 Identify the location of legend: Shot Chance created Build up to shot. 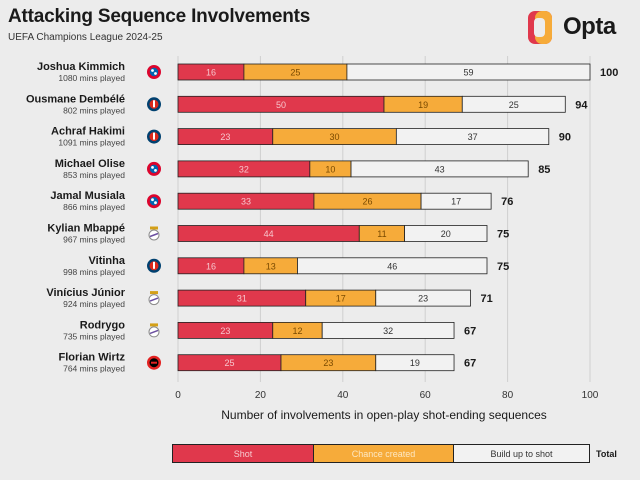
(381, 453).